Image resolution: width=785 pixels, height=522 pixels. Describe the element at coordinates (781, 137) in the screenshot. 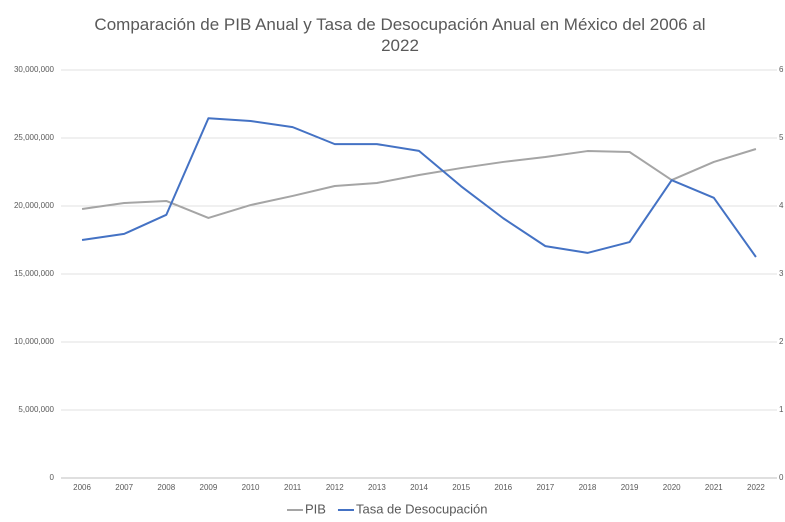

I see `y2-tick-label: 5` at that location.